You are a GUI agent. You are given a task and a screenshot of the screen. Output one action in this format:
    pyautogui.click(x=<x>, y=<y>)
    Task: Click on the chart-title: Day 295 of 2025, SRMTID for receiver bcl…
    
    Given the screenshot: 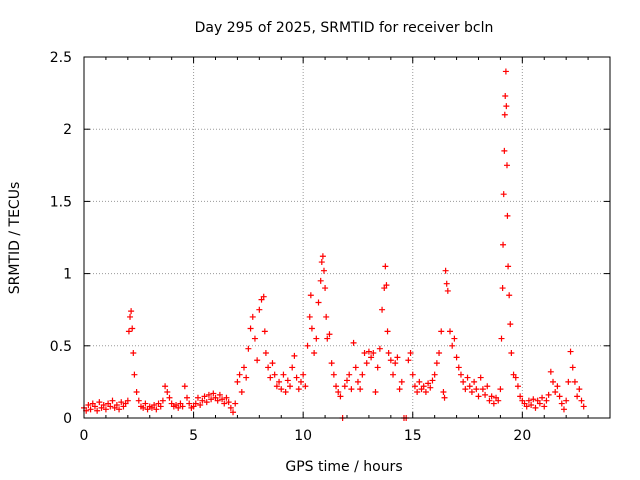 What is the action you would take?
    pyautogui.click(x=344, y=28)
    